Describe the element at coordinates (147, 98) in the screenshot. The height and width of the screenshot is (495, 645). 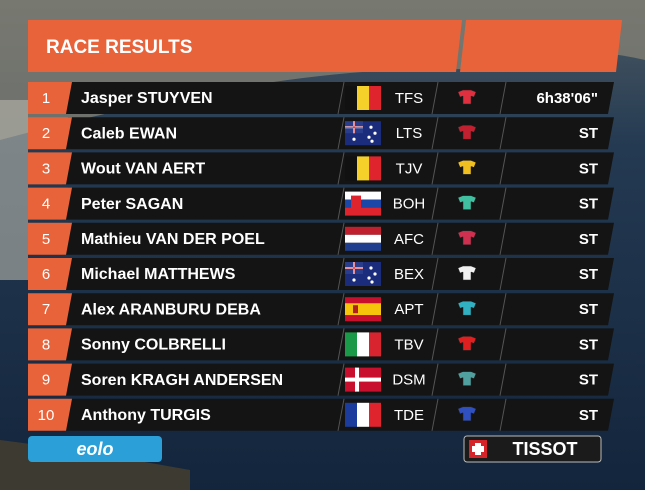
I see `rider-name: Jasper STUYVEN` at that location.